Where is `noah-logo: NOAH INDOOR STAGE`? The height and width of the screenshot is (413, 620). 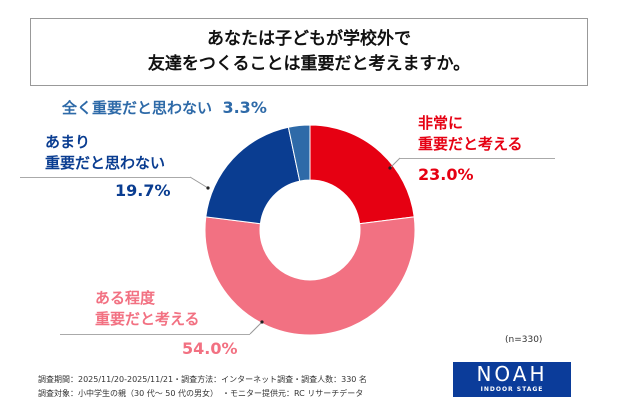 noah-logo: NOAH INDOOR STAGE is located at coordinates (512, 379).